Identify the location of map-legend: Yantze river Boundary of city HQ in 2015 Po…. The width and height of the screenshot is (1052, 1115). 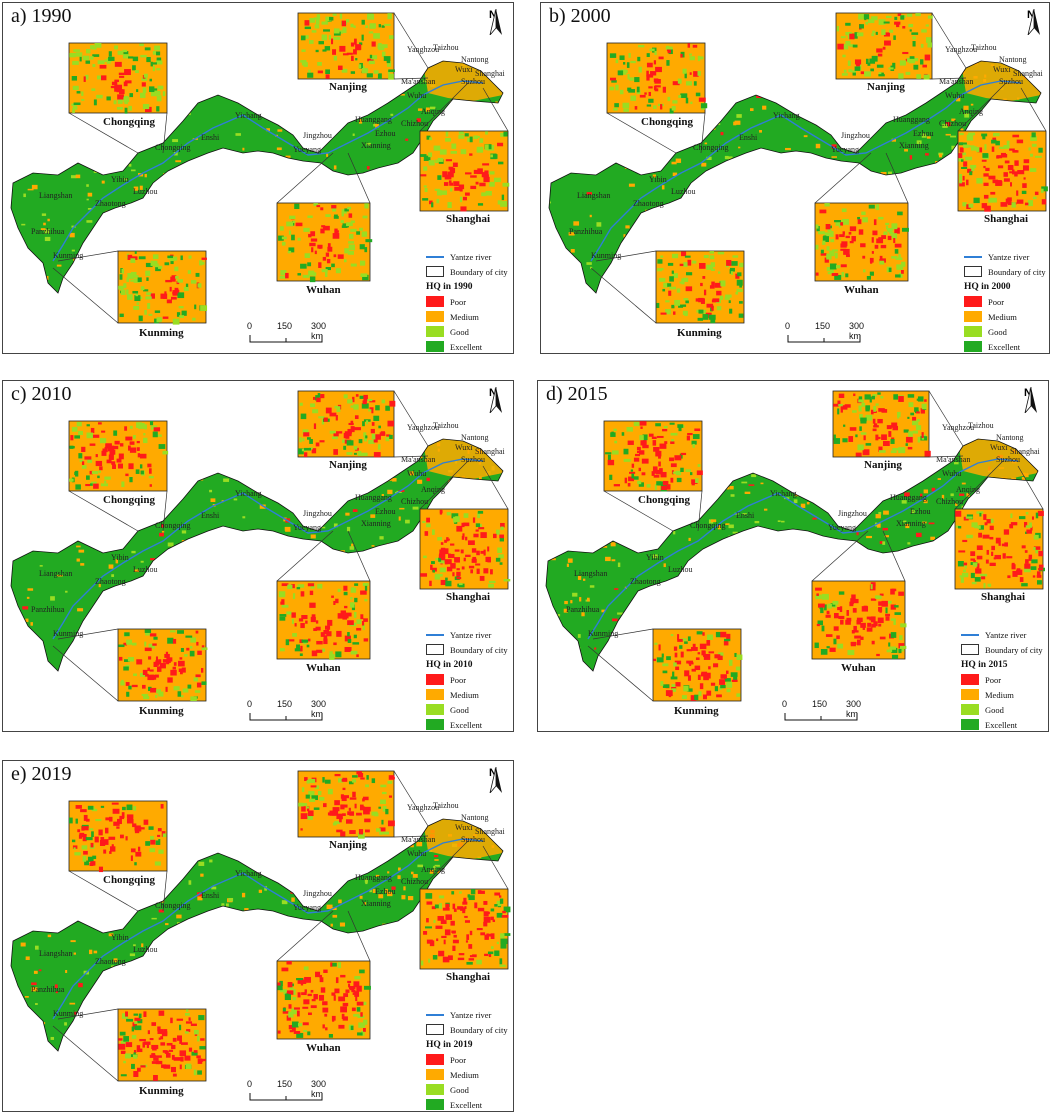
(1002, 679).